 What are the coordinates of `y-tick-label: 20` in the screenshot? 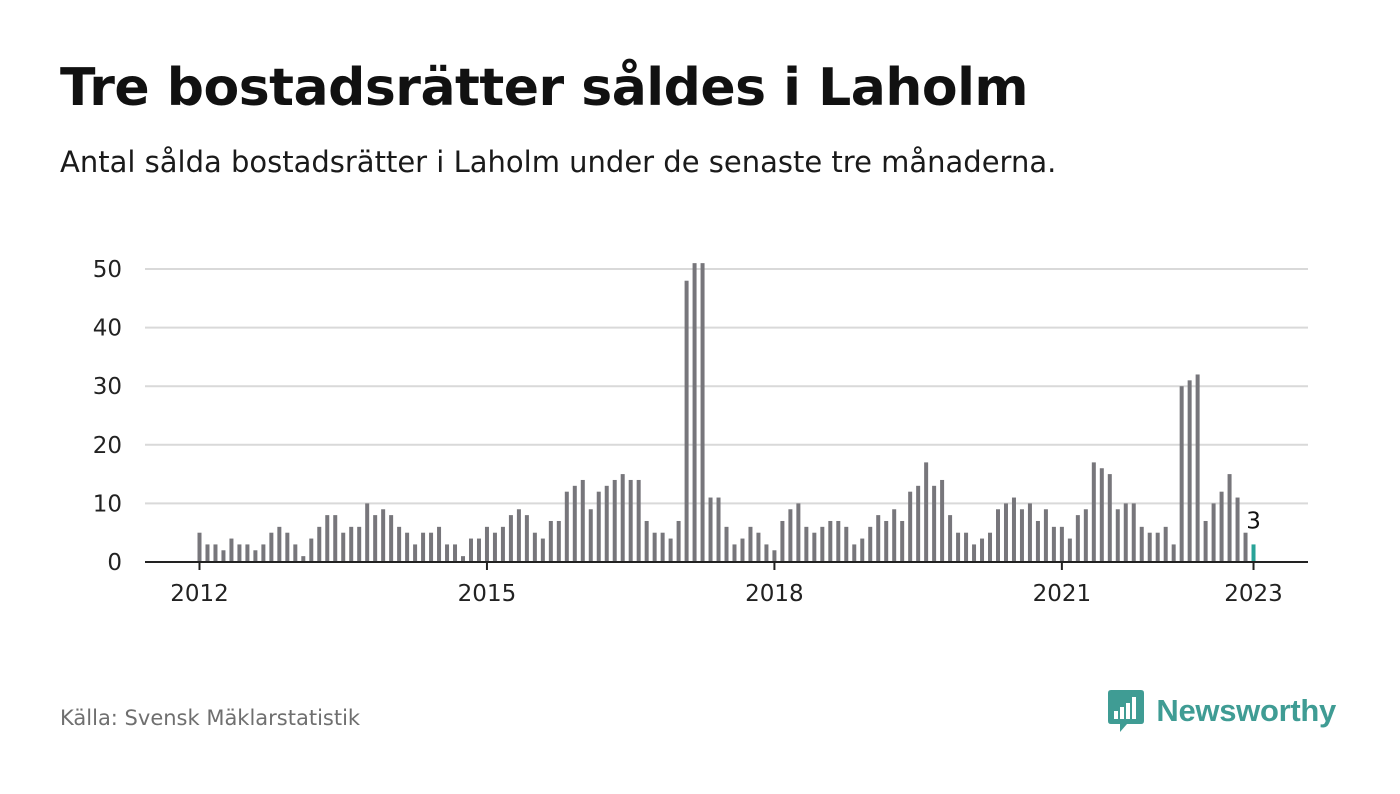 It's located at (107, 446).